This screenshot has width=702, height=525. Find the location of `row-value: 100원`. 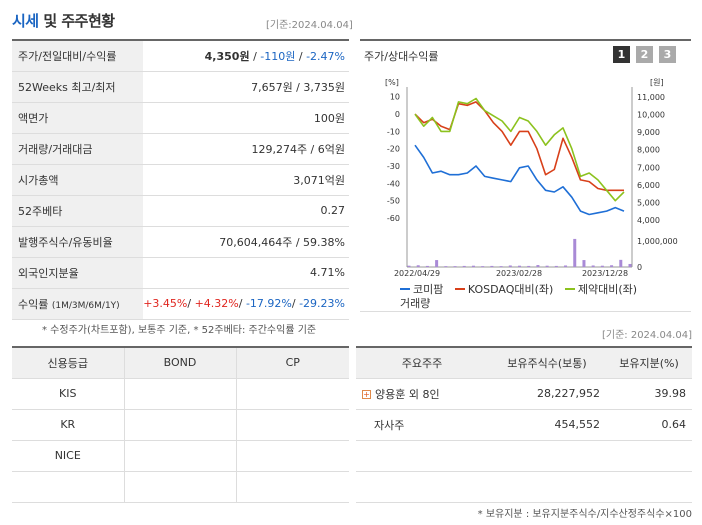

row-value: 100원 is located at coordinates (246, 118).